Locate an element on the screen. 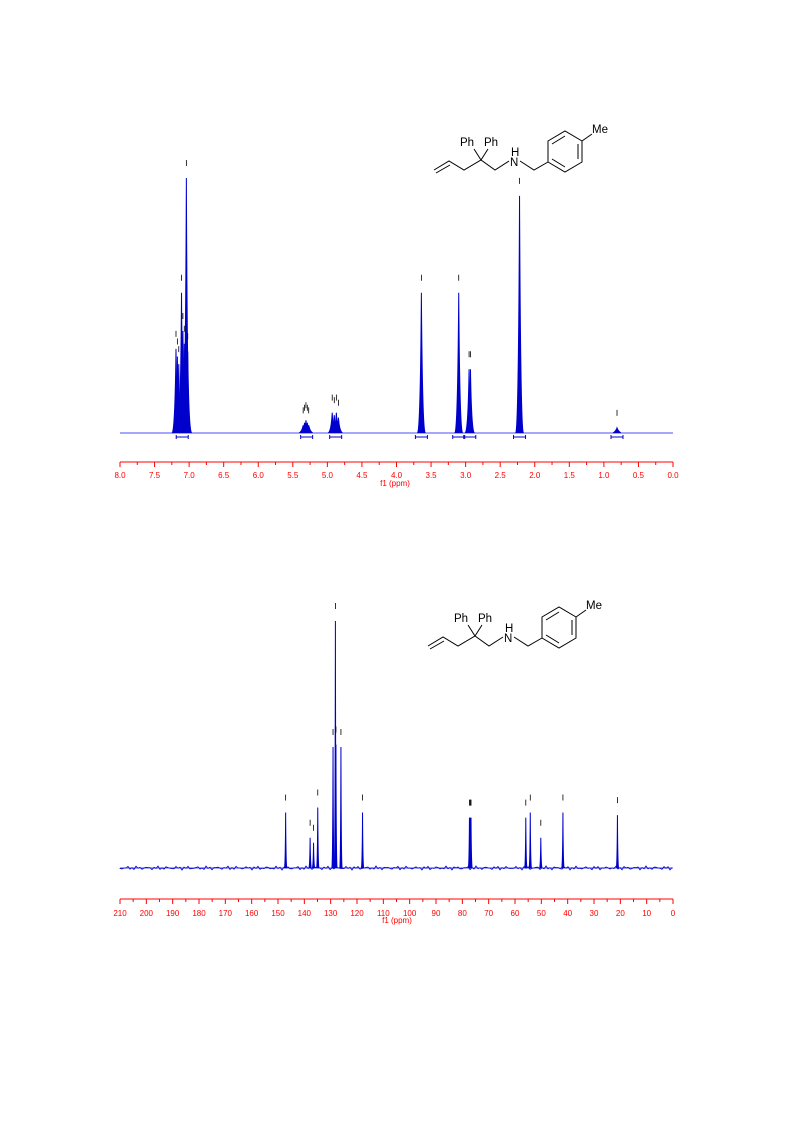 Image resolution: width=793 pixels, height=1123 pixels. nh-h-label: H is located at coordinates (515, 153).